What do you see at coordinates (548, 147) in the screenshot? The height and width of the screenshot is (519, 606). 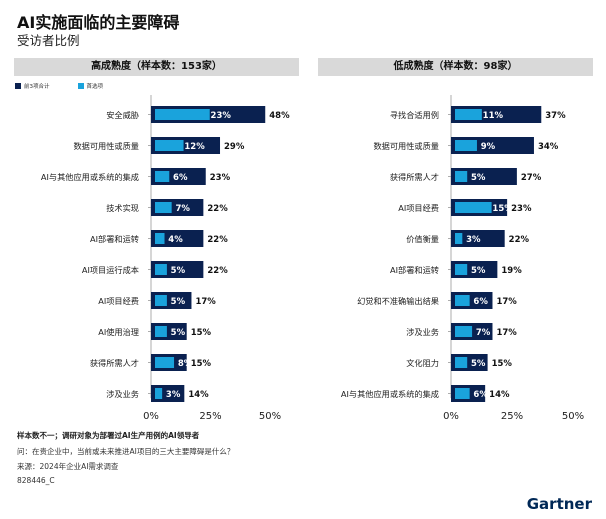 I see `data-label-top3: 34%` at bounding box center [548, 147].